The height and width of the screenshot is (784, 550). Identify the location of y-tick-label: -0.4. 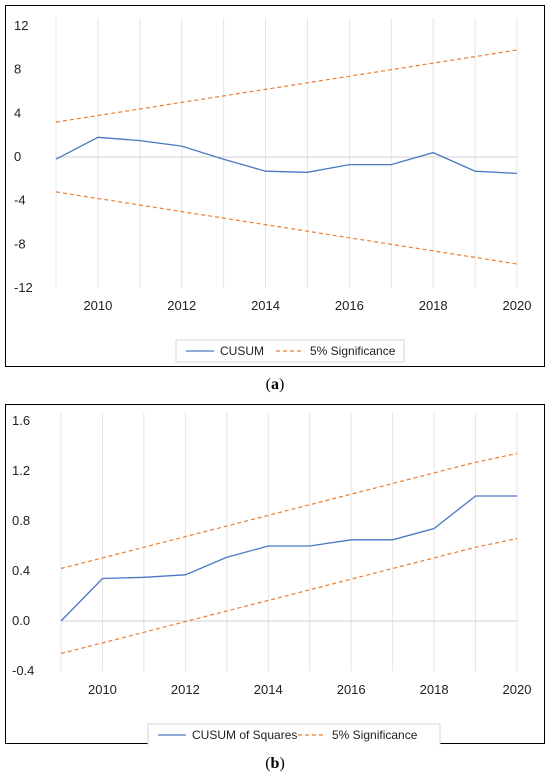
(23, 670).